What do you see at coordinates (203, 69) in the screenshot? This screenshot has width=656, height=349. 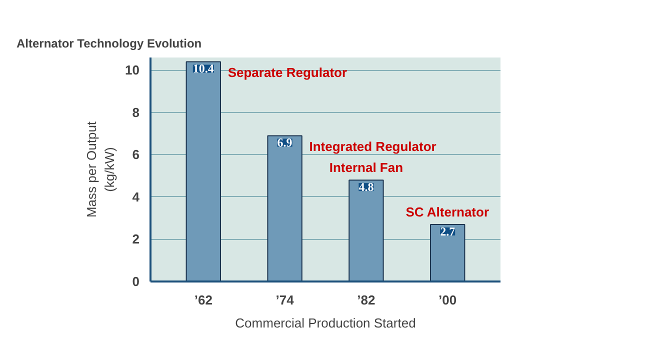 I see `data-label: 10.4` at bounding box center [203, 69].